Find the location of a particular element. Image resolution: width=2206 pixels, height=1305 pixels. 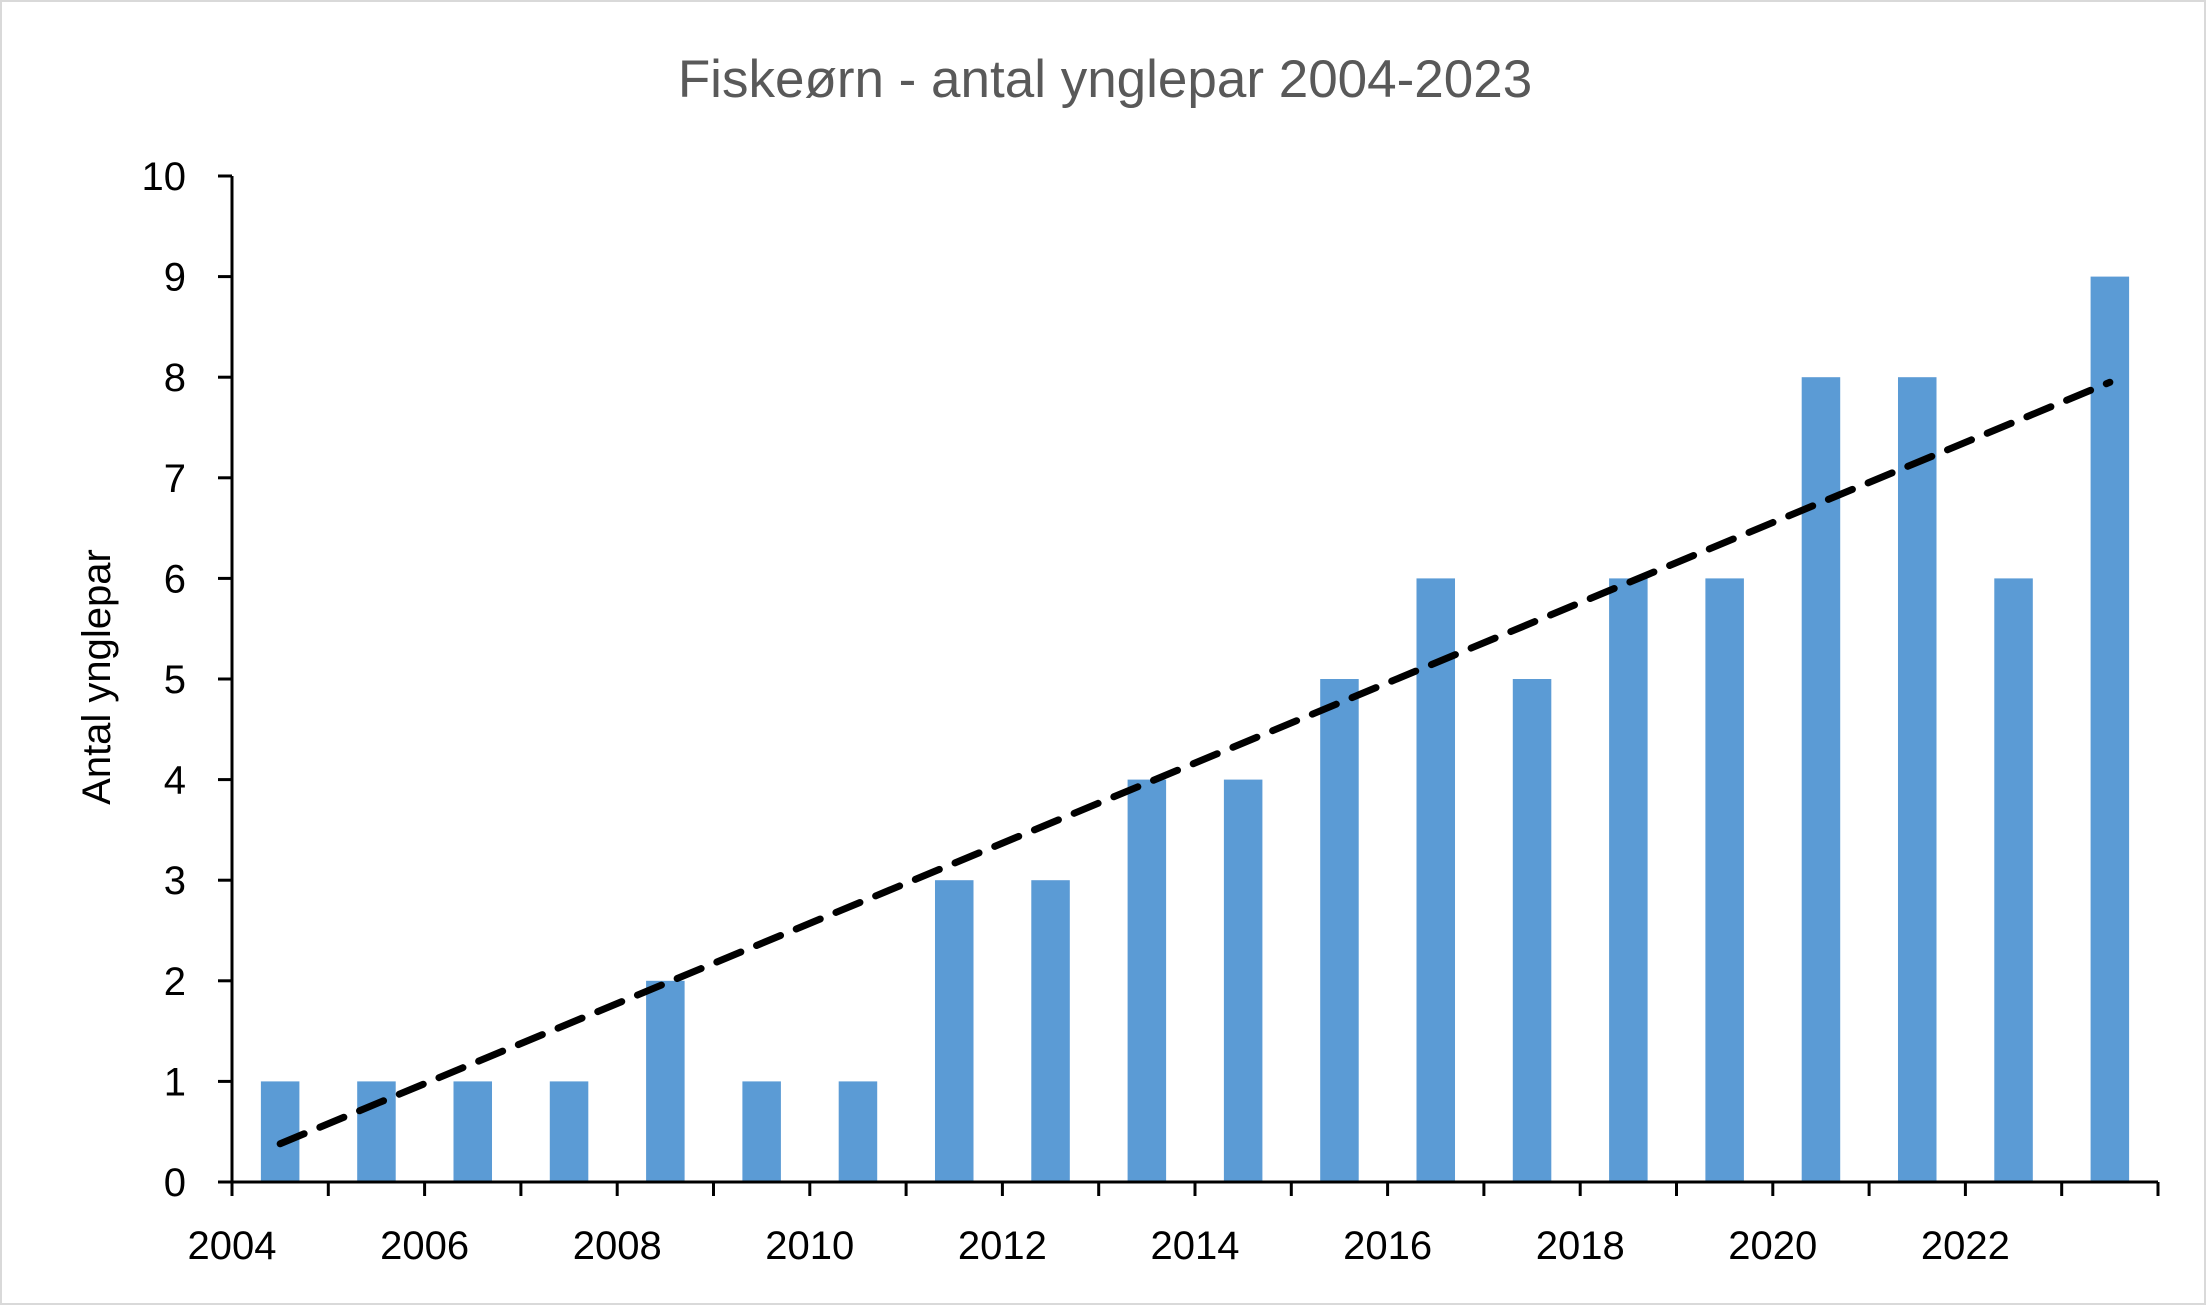

bar-2022 is located at coordinates (2013, 880).